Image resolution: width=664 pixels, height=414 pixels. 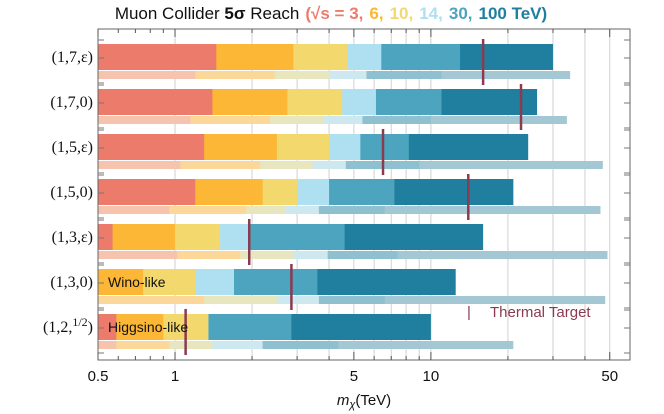 I want to click on legend-label: Thermal Target, so click(x=540, y=312).